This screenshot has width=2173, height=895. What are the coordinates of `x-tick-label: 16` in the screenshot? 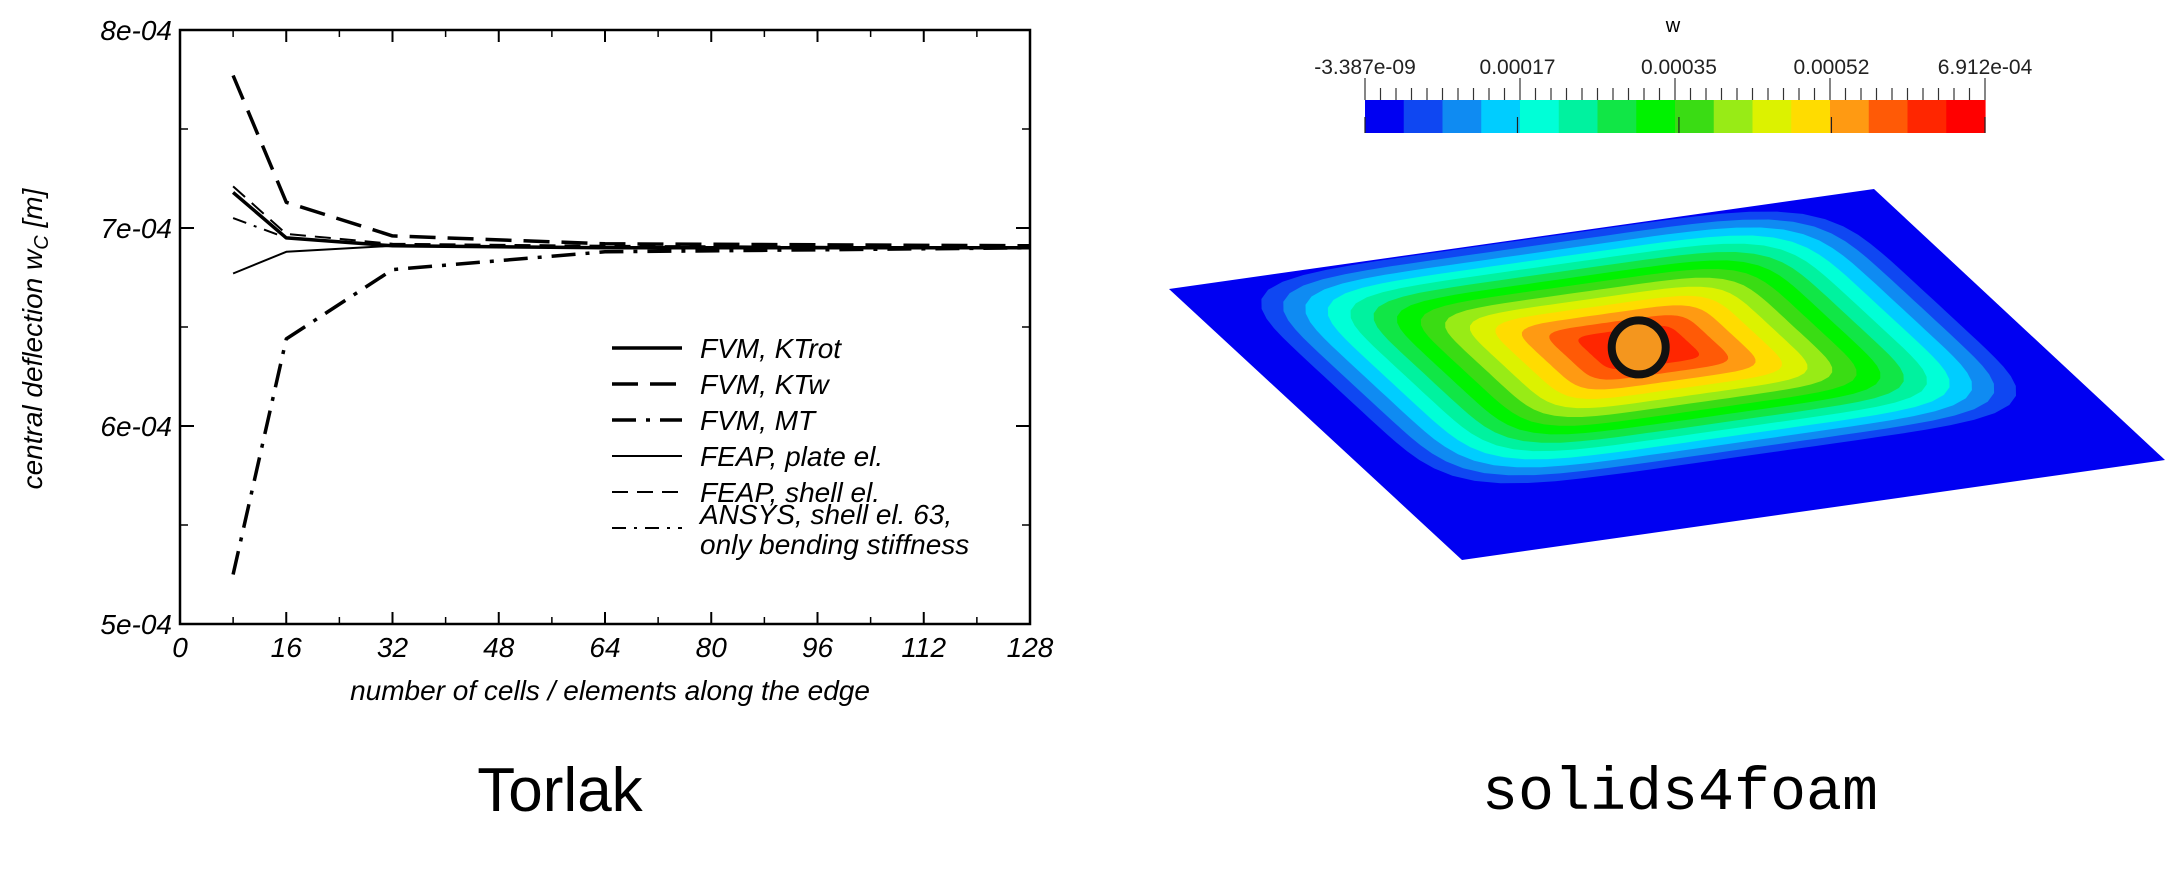 It's located at (287, 647).